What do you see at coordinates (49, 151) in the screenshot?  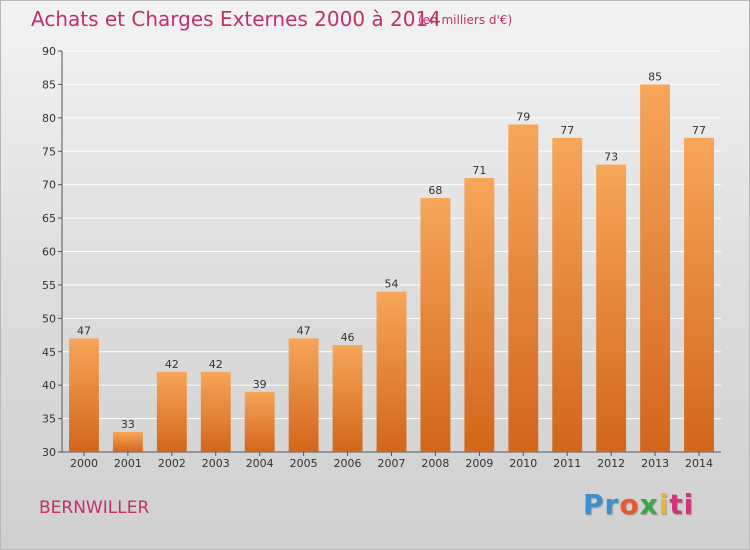 I see `y-tick-label: 75` at bounding box center [49, 151].